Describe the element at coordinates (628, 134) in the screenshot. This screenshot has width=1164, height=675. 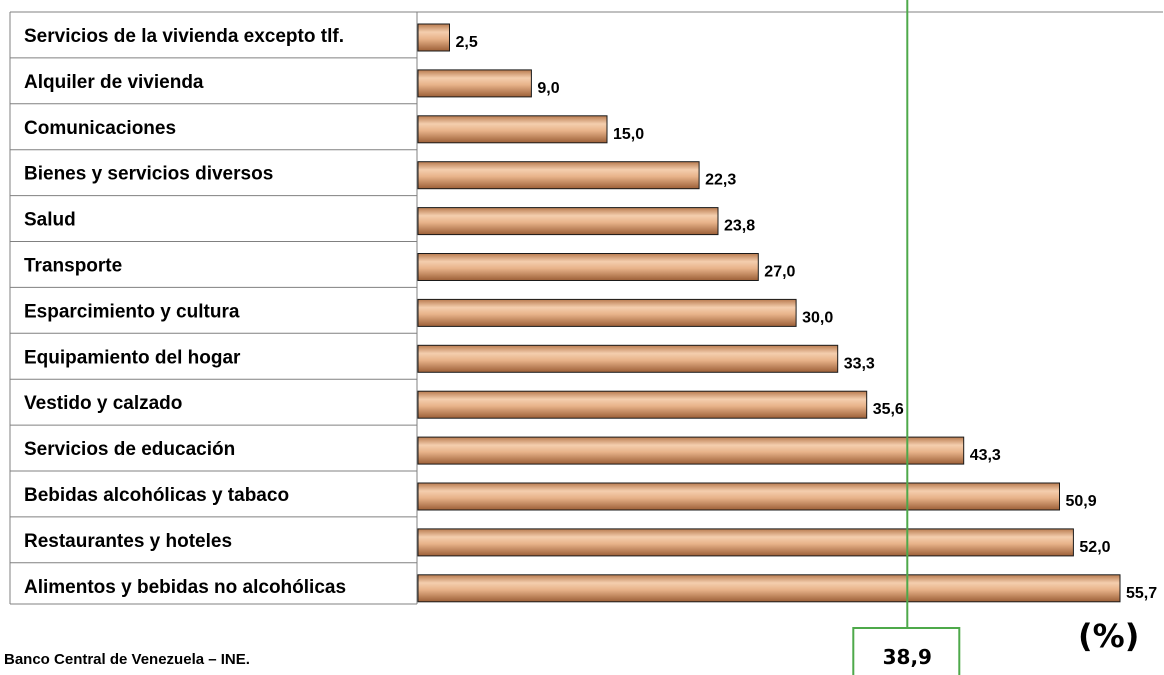
I see `value-label: 15,0` at that location.